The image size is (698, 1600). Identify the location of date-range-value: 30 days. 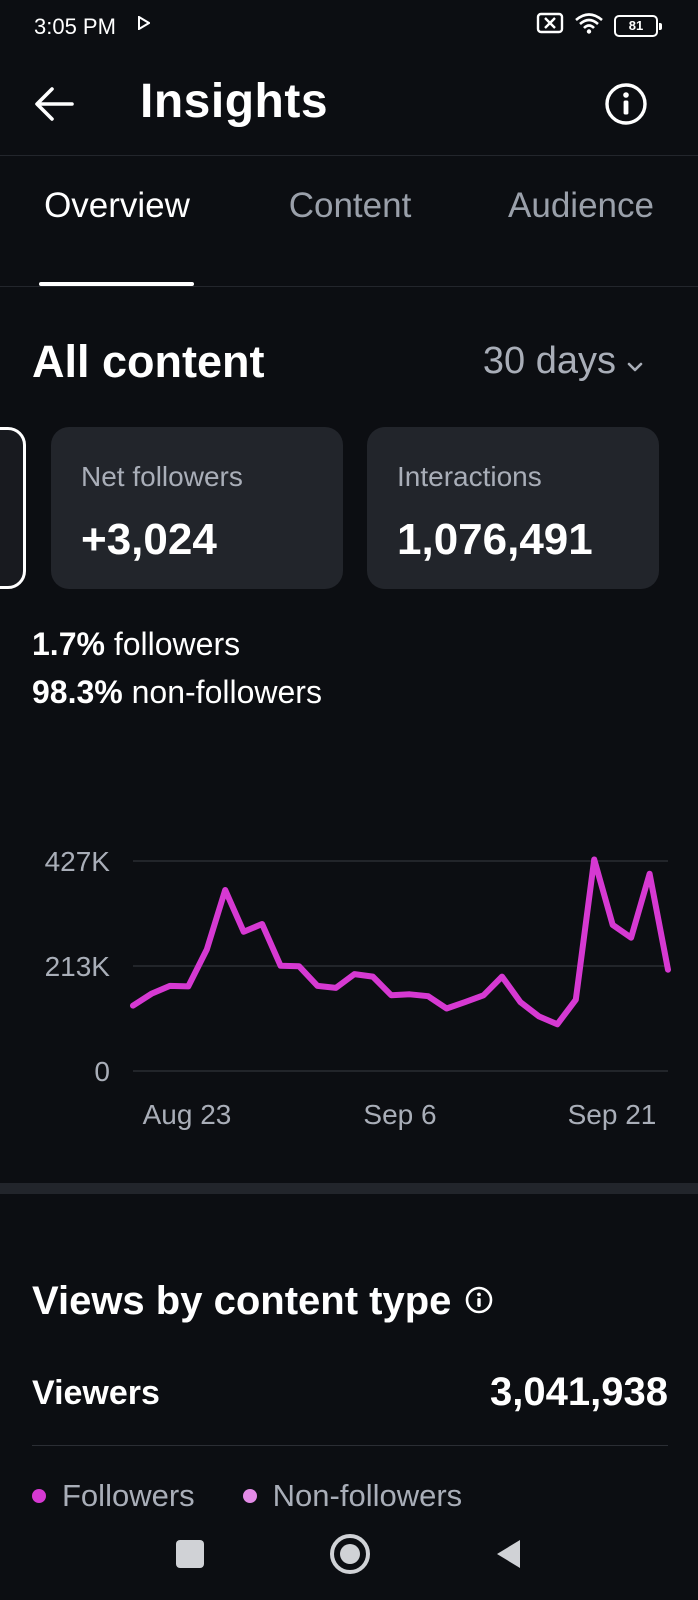
(549, 361).